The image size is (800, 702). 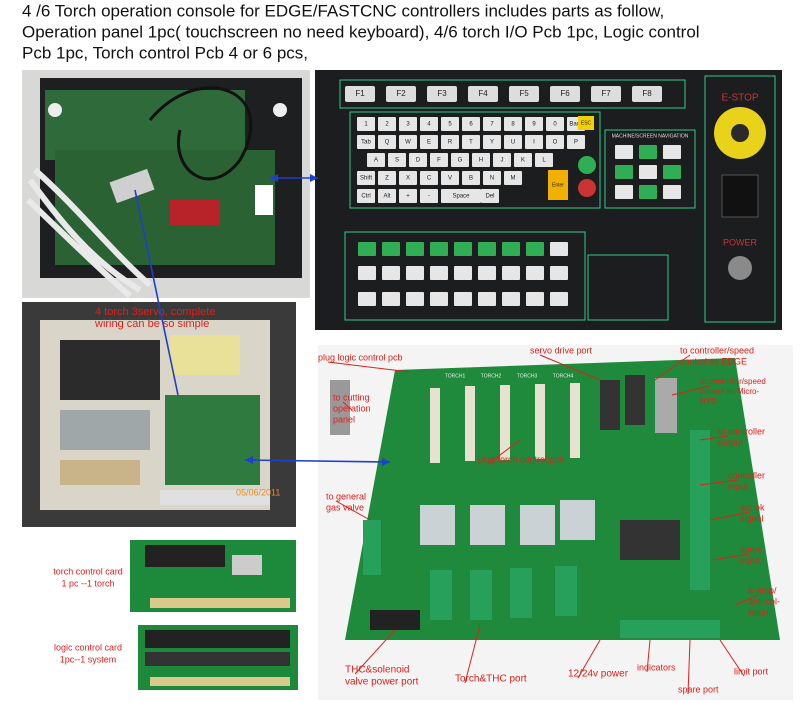 What do you see at coordinates (455, 376) in the screenshot?
I see `silkscreen: TORCH1` at bounding box center [455, 376].